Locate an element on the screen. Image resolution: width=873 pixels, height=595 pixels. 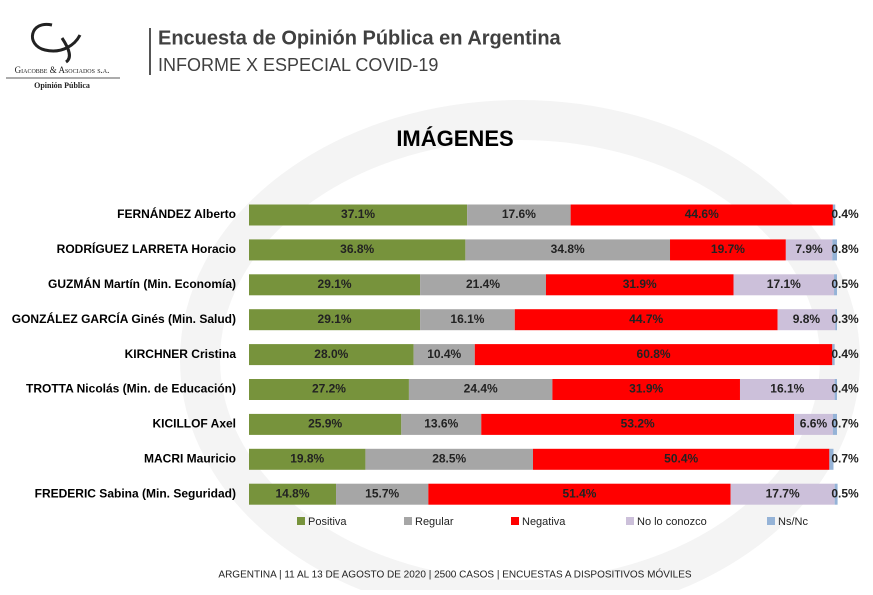
value-label: 13.6% is located at coordinates (441, 424).